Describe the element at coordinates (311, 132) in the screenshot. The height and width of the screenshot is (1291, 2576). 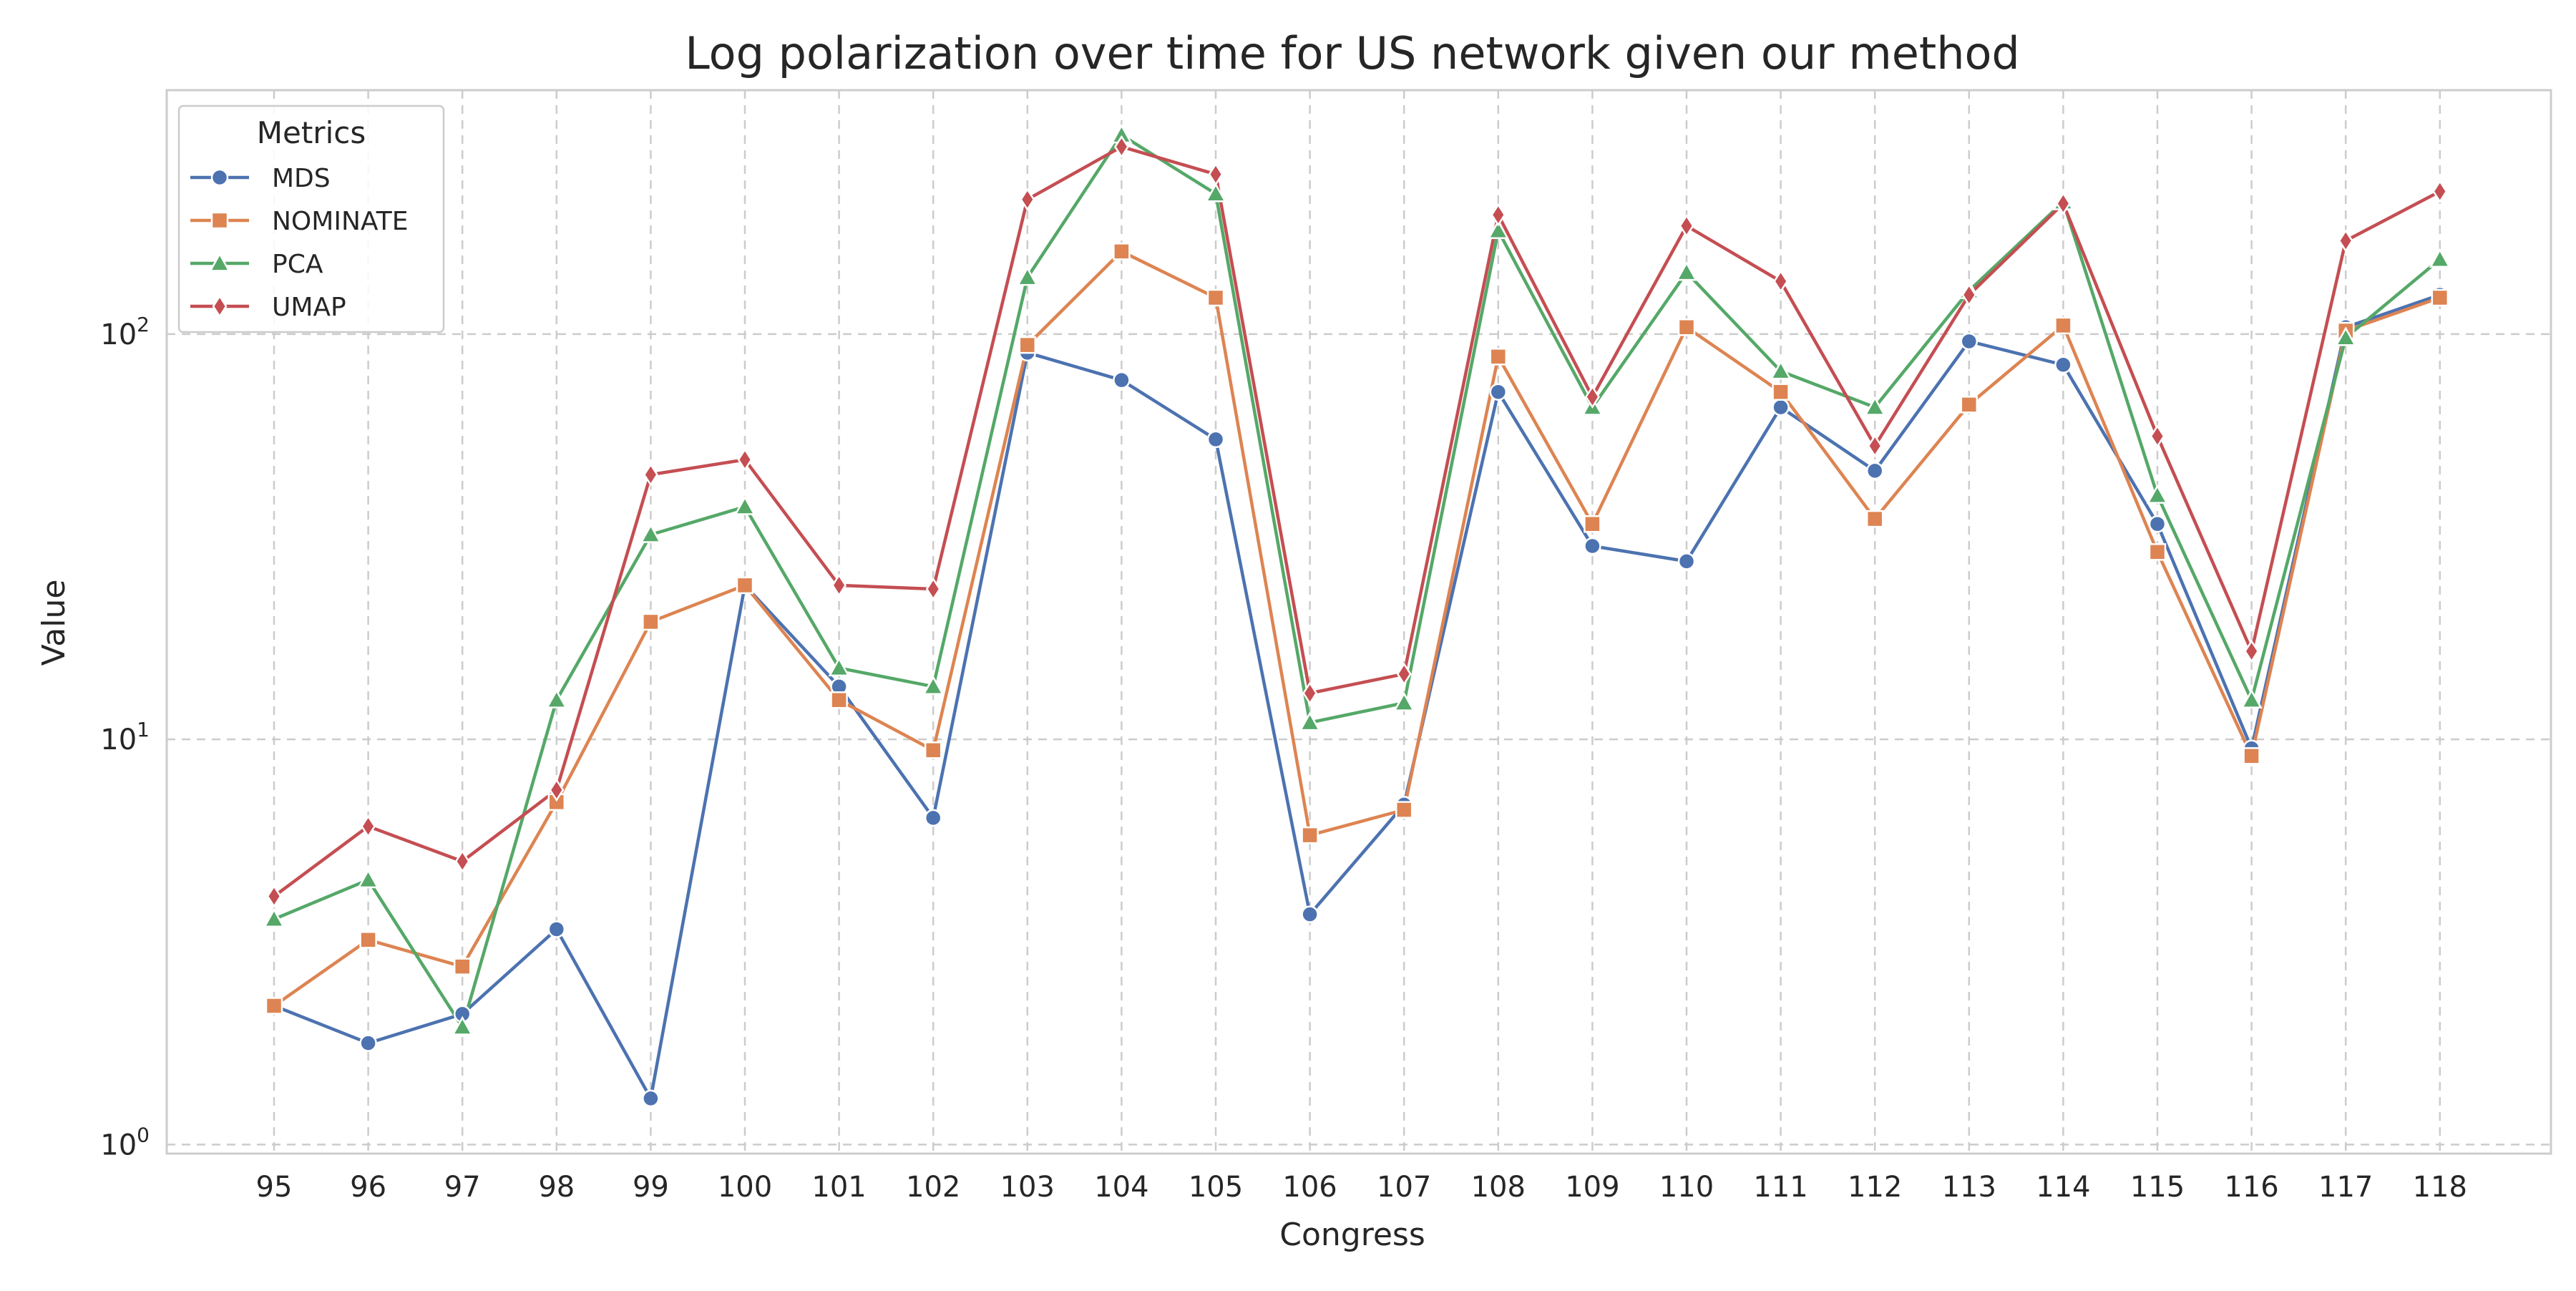
I see `legend-title: Metrics` at that location.